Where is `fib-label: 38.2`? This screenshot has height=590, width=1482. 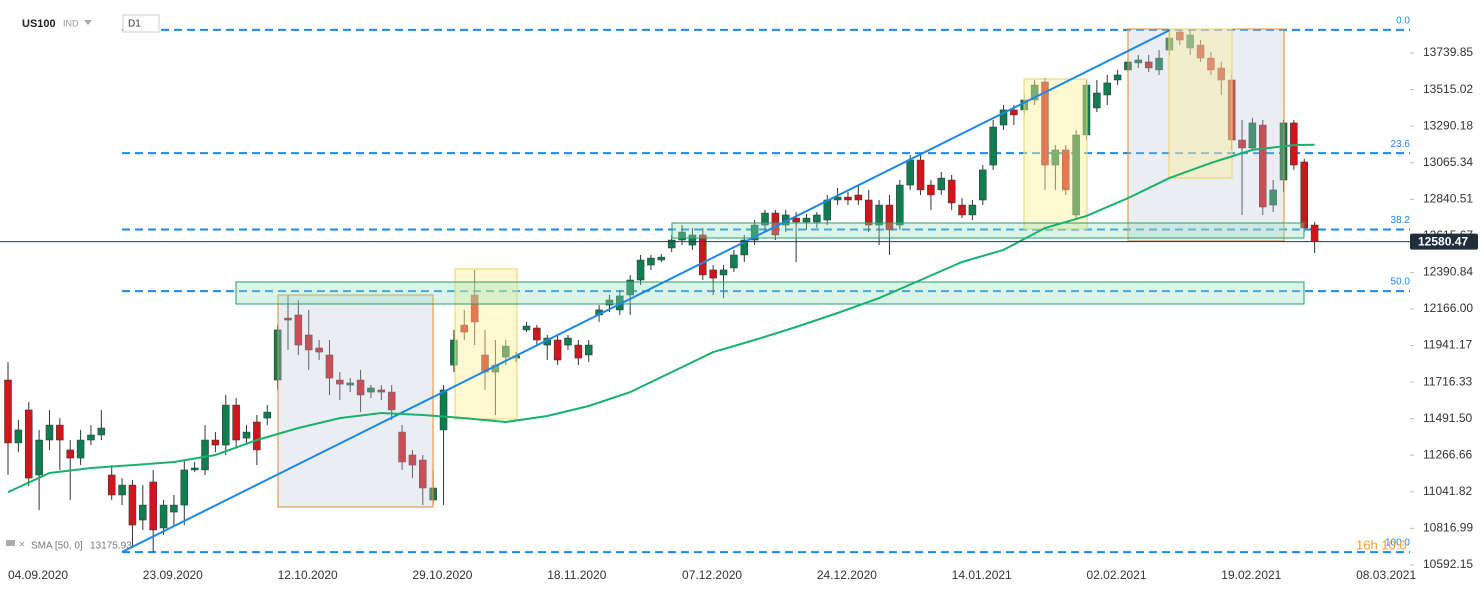
fib-label: 38.2 is located at coordinates (1401, 220).